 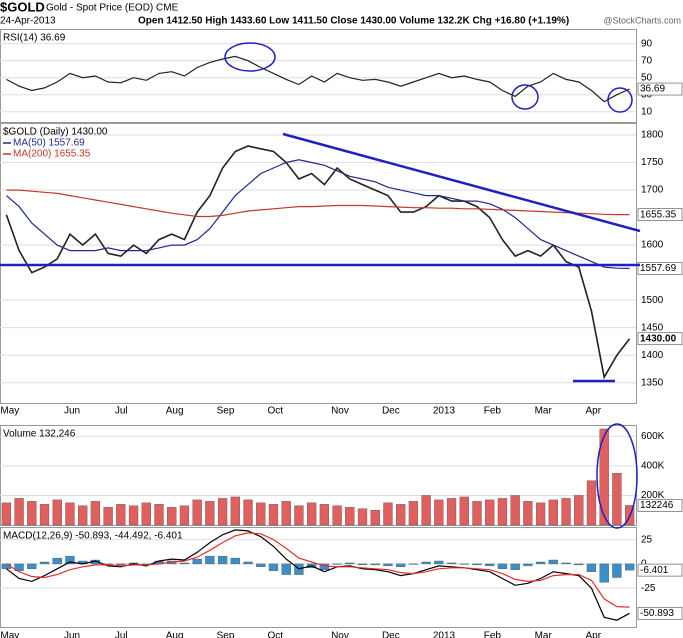 I want to click on y-tick-label: 1500, so click(x=652, y=300).